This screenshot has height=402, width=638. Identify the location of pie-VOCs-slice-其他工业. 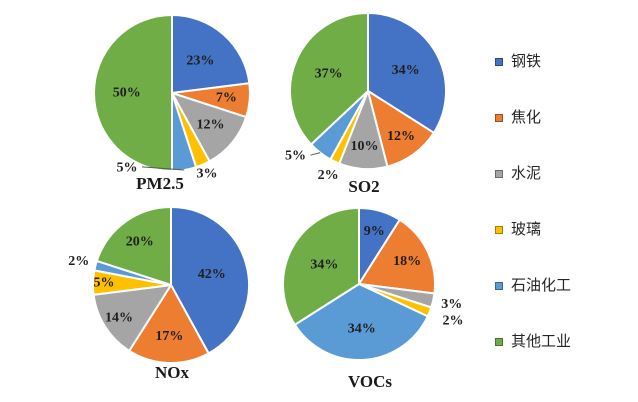
(321, 266).